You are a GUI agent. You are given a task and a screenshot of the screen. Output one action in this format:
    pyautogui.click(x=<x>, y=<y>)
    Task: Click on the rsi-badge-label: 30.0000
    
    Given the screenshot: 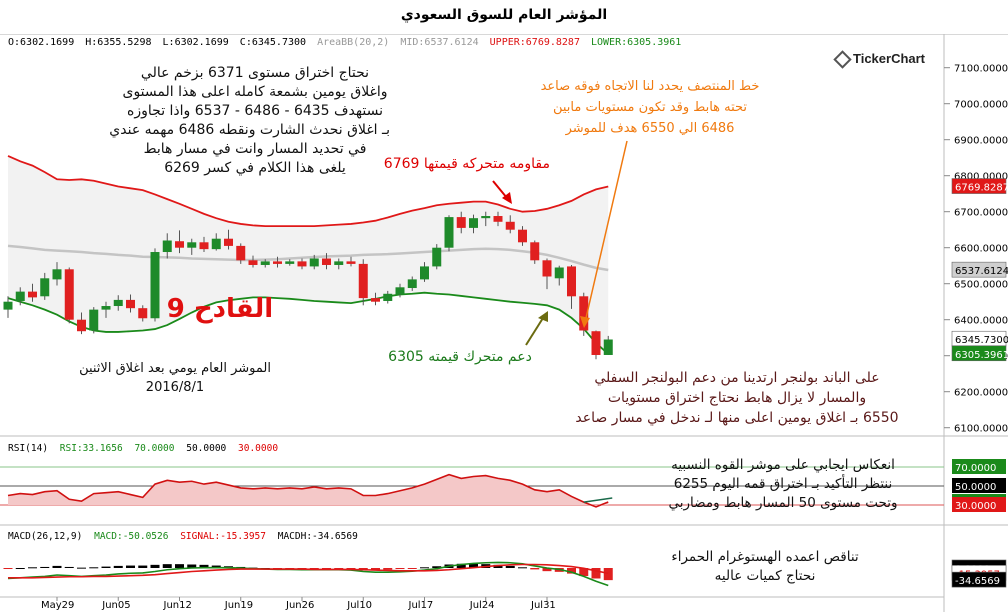 What is the action you would take?
    pyautogui.click(x=975, y=506)
    